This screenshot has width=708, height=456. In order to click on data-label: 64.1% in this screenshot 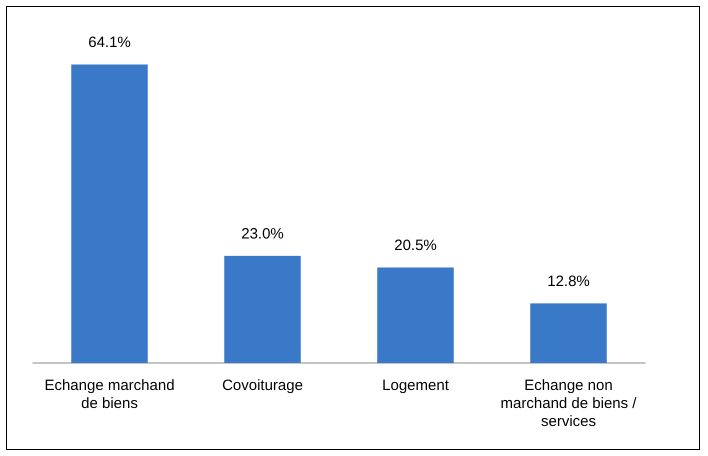, I will do `click(109, 43)`.